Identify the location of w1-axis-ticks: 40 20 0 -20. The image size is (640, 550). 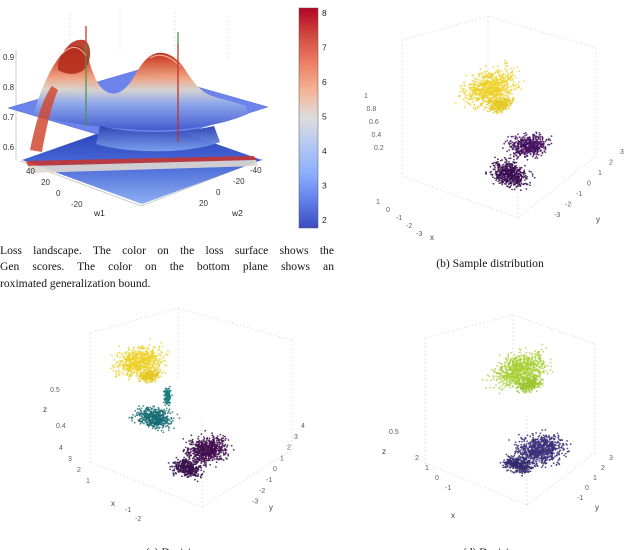
(54, 188).